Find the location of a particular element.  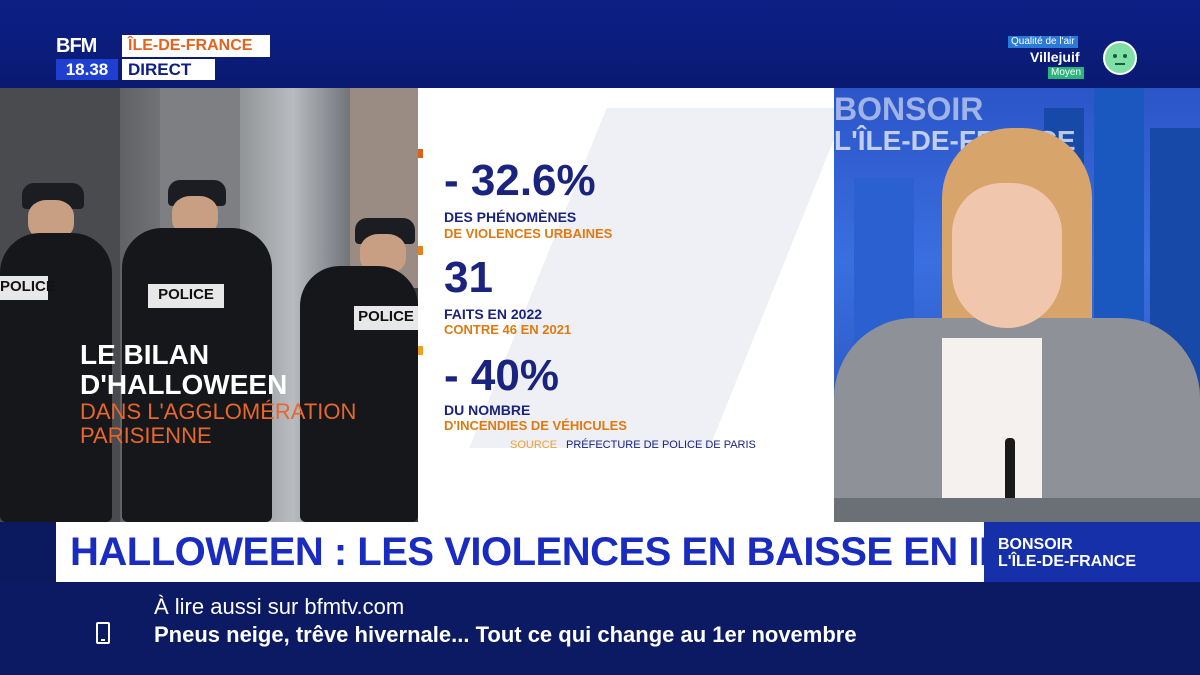

stat-label: FAITS EN 2022 is located at coordinates (493, 314).